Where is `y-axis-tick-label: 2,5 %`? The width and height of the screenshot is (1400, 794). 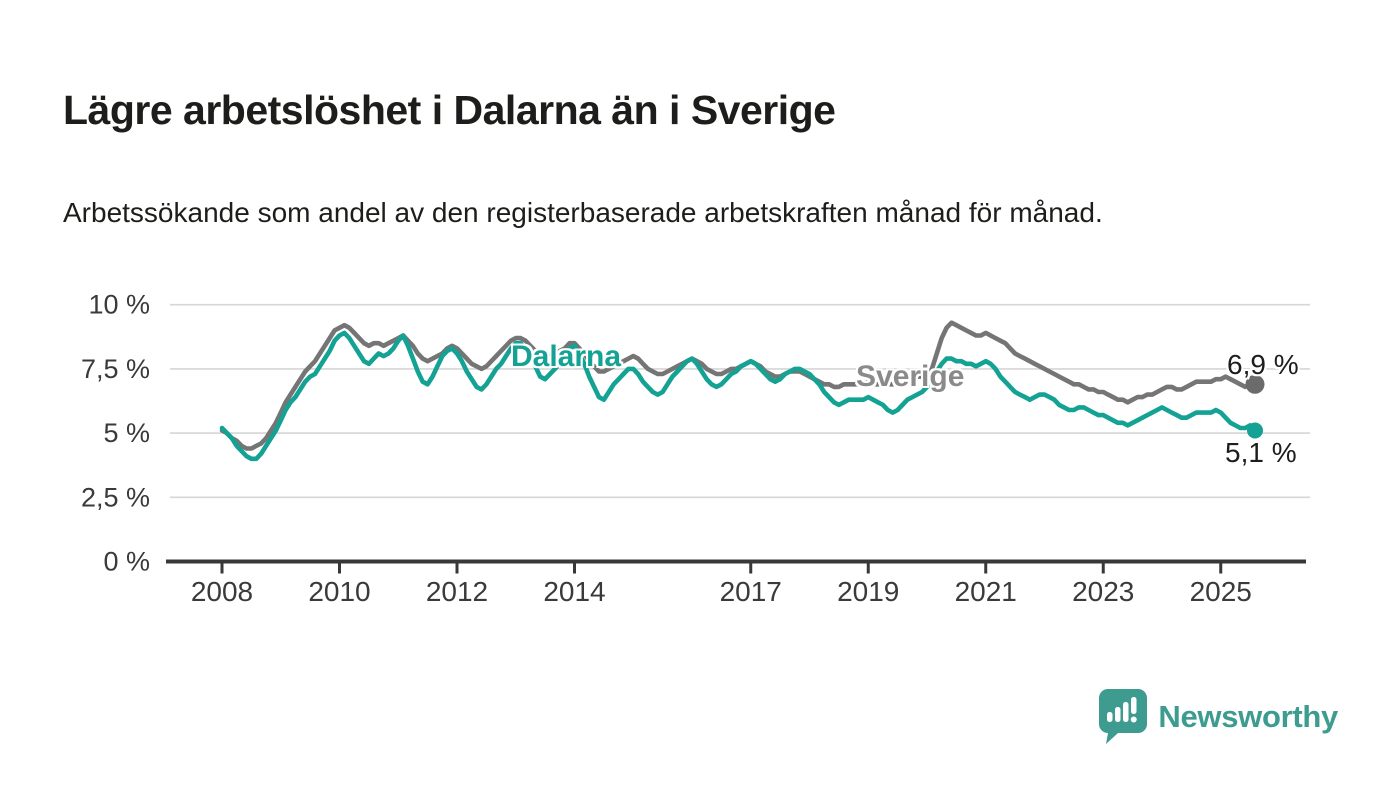 y-axis-tick-label: 2,5 % is located at coordinates (115, 497).